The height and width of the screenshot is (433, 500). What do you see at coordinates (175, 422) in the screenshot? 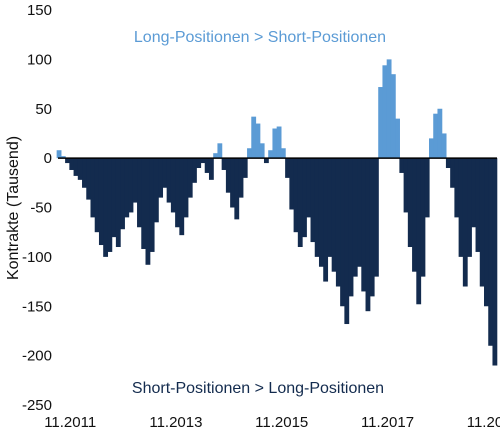
I see `x-tick-label: 11.2013` at bounding box center [175, 422].